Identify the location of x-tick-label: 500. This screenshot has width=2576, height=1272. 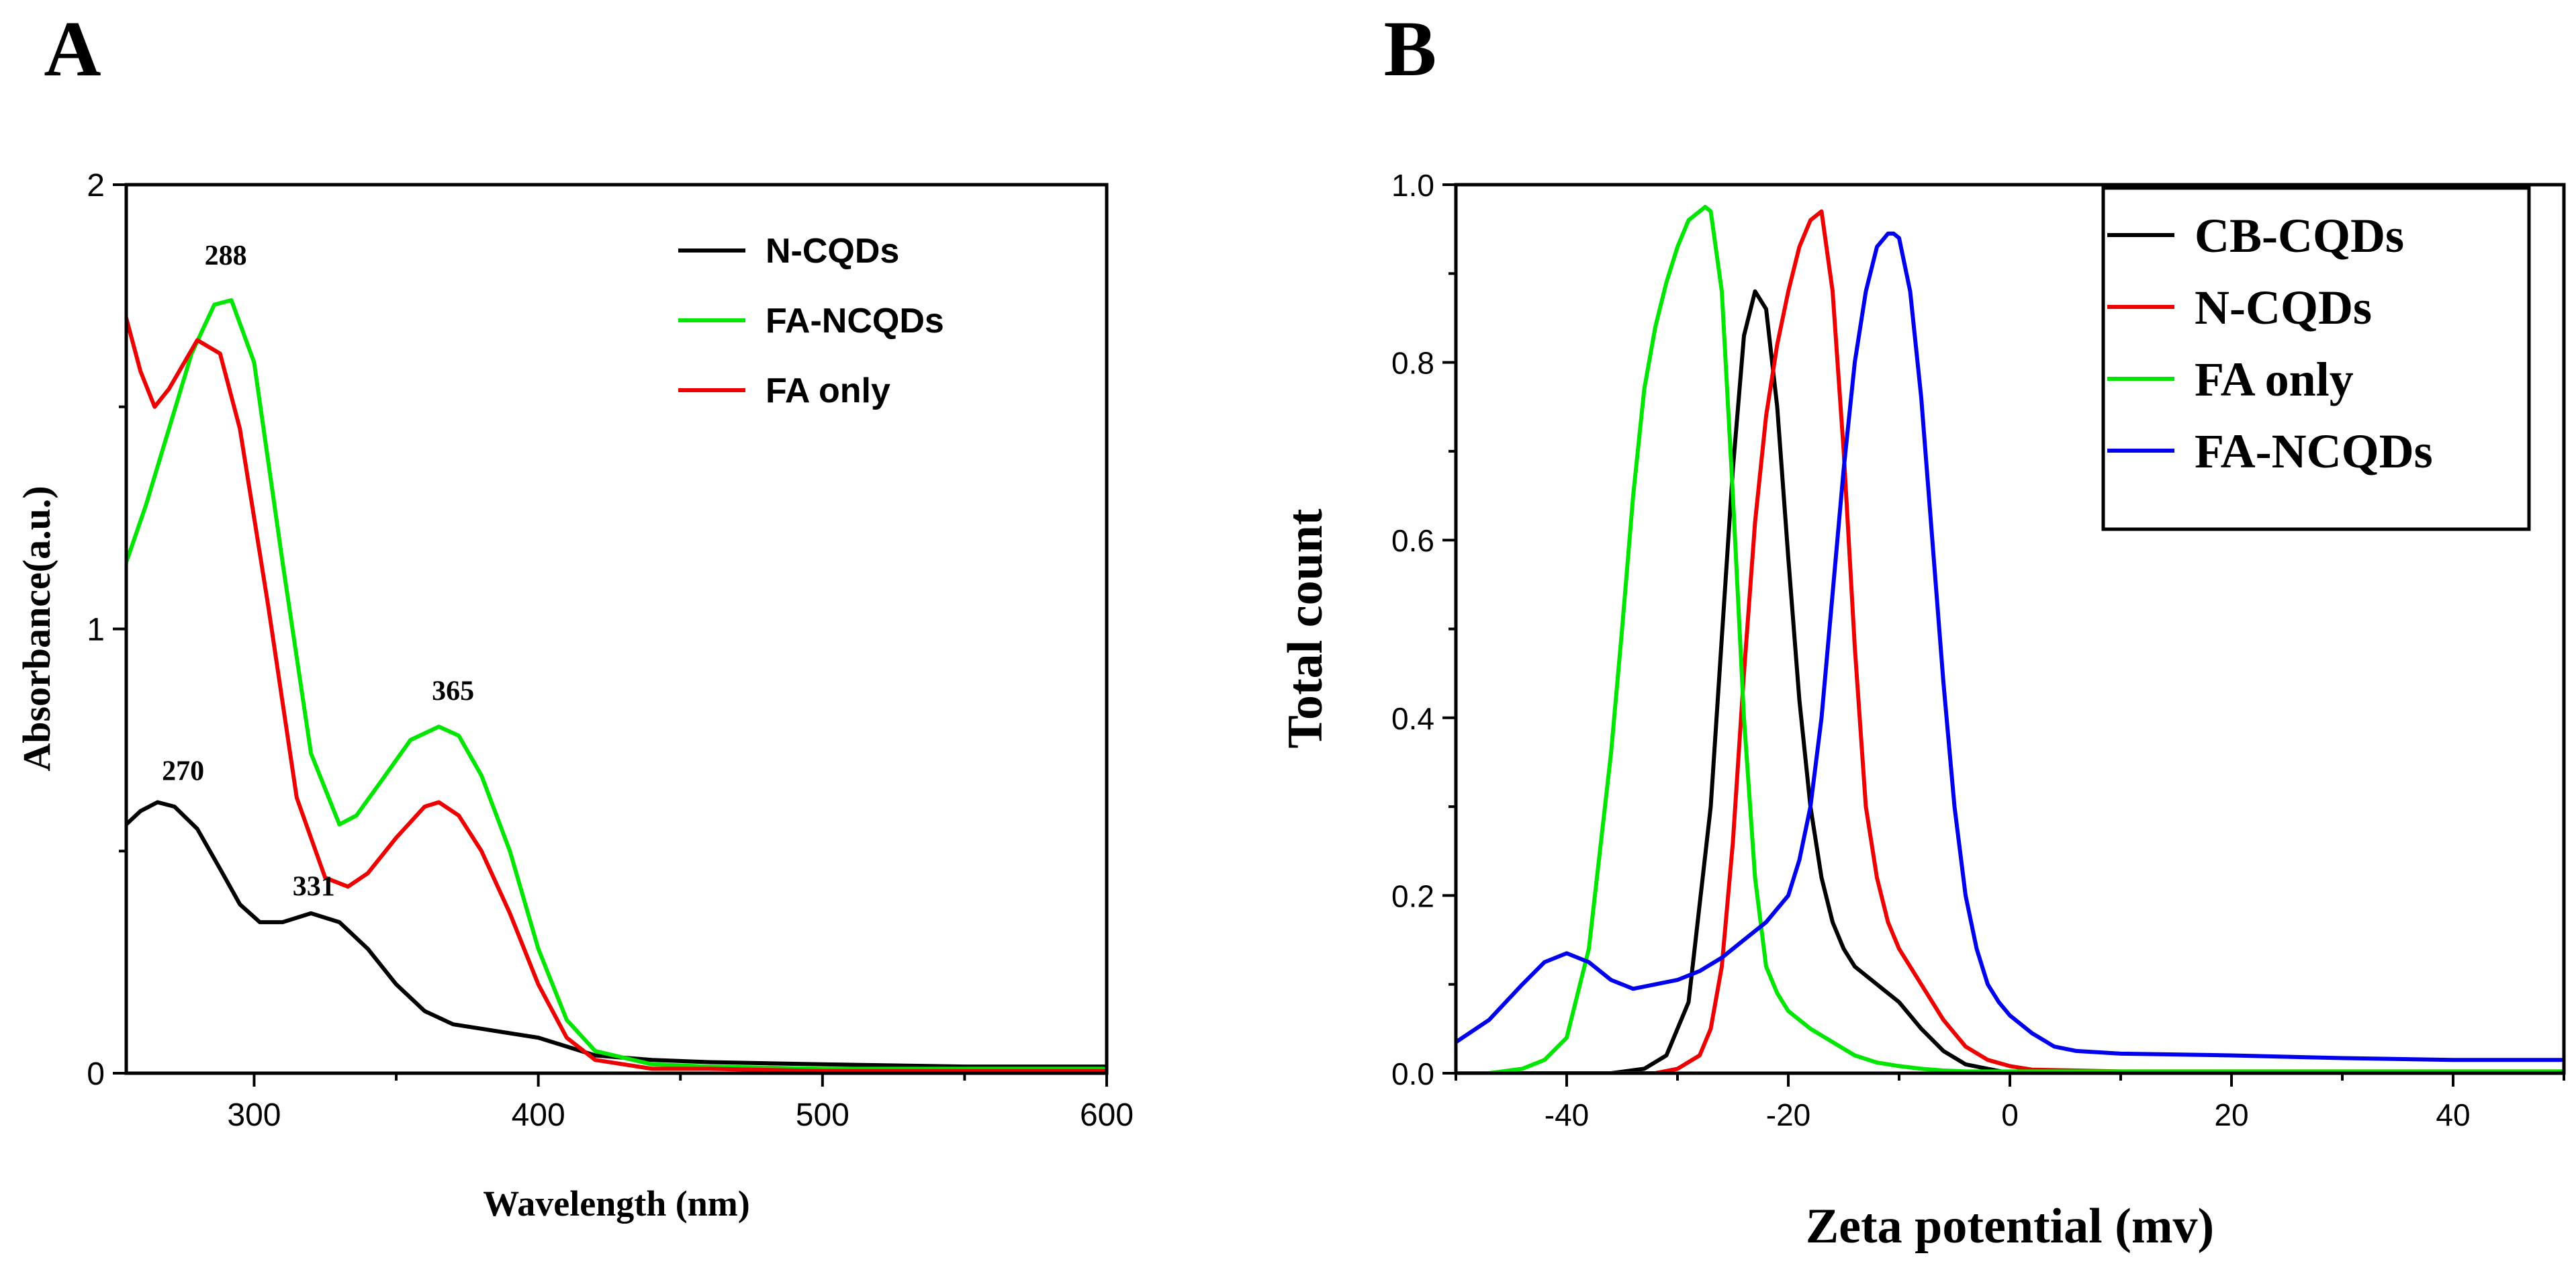
(822, 1115).